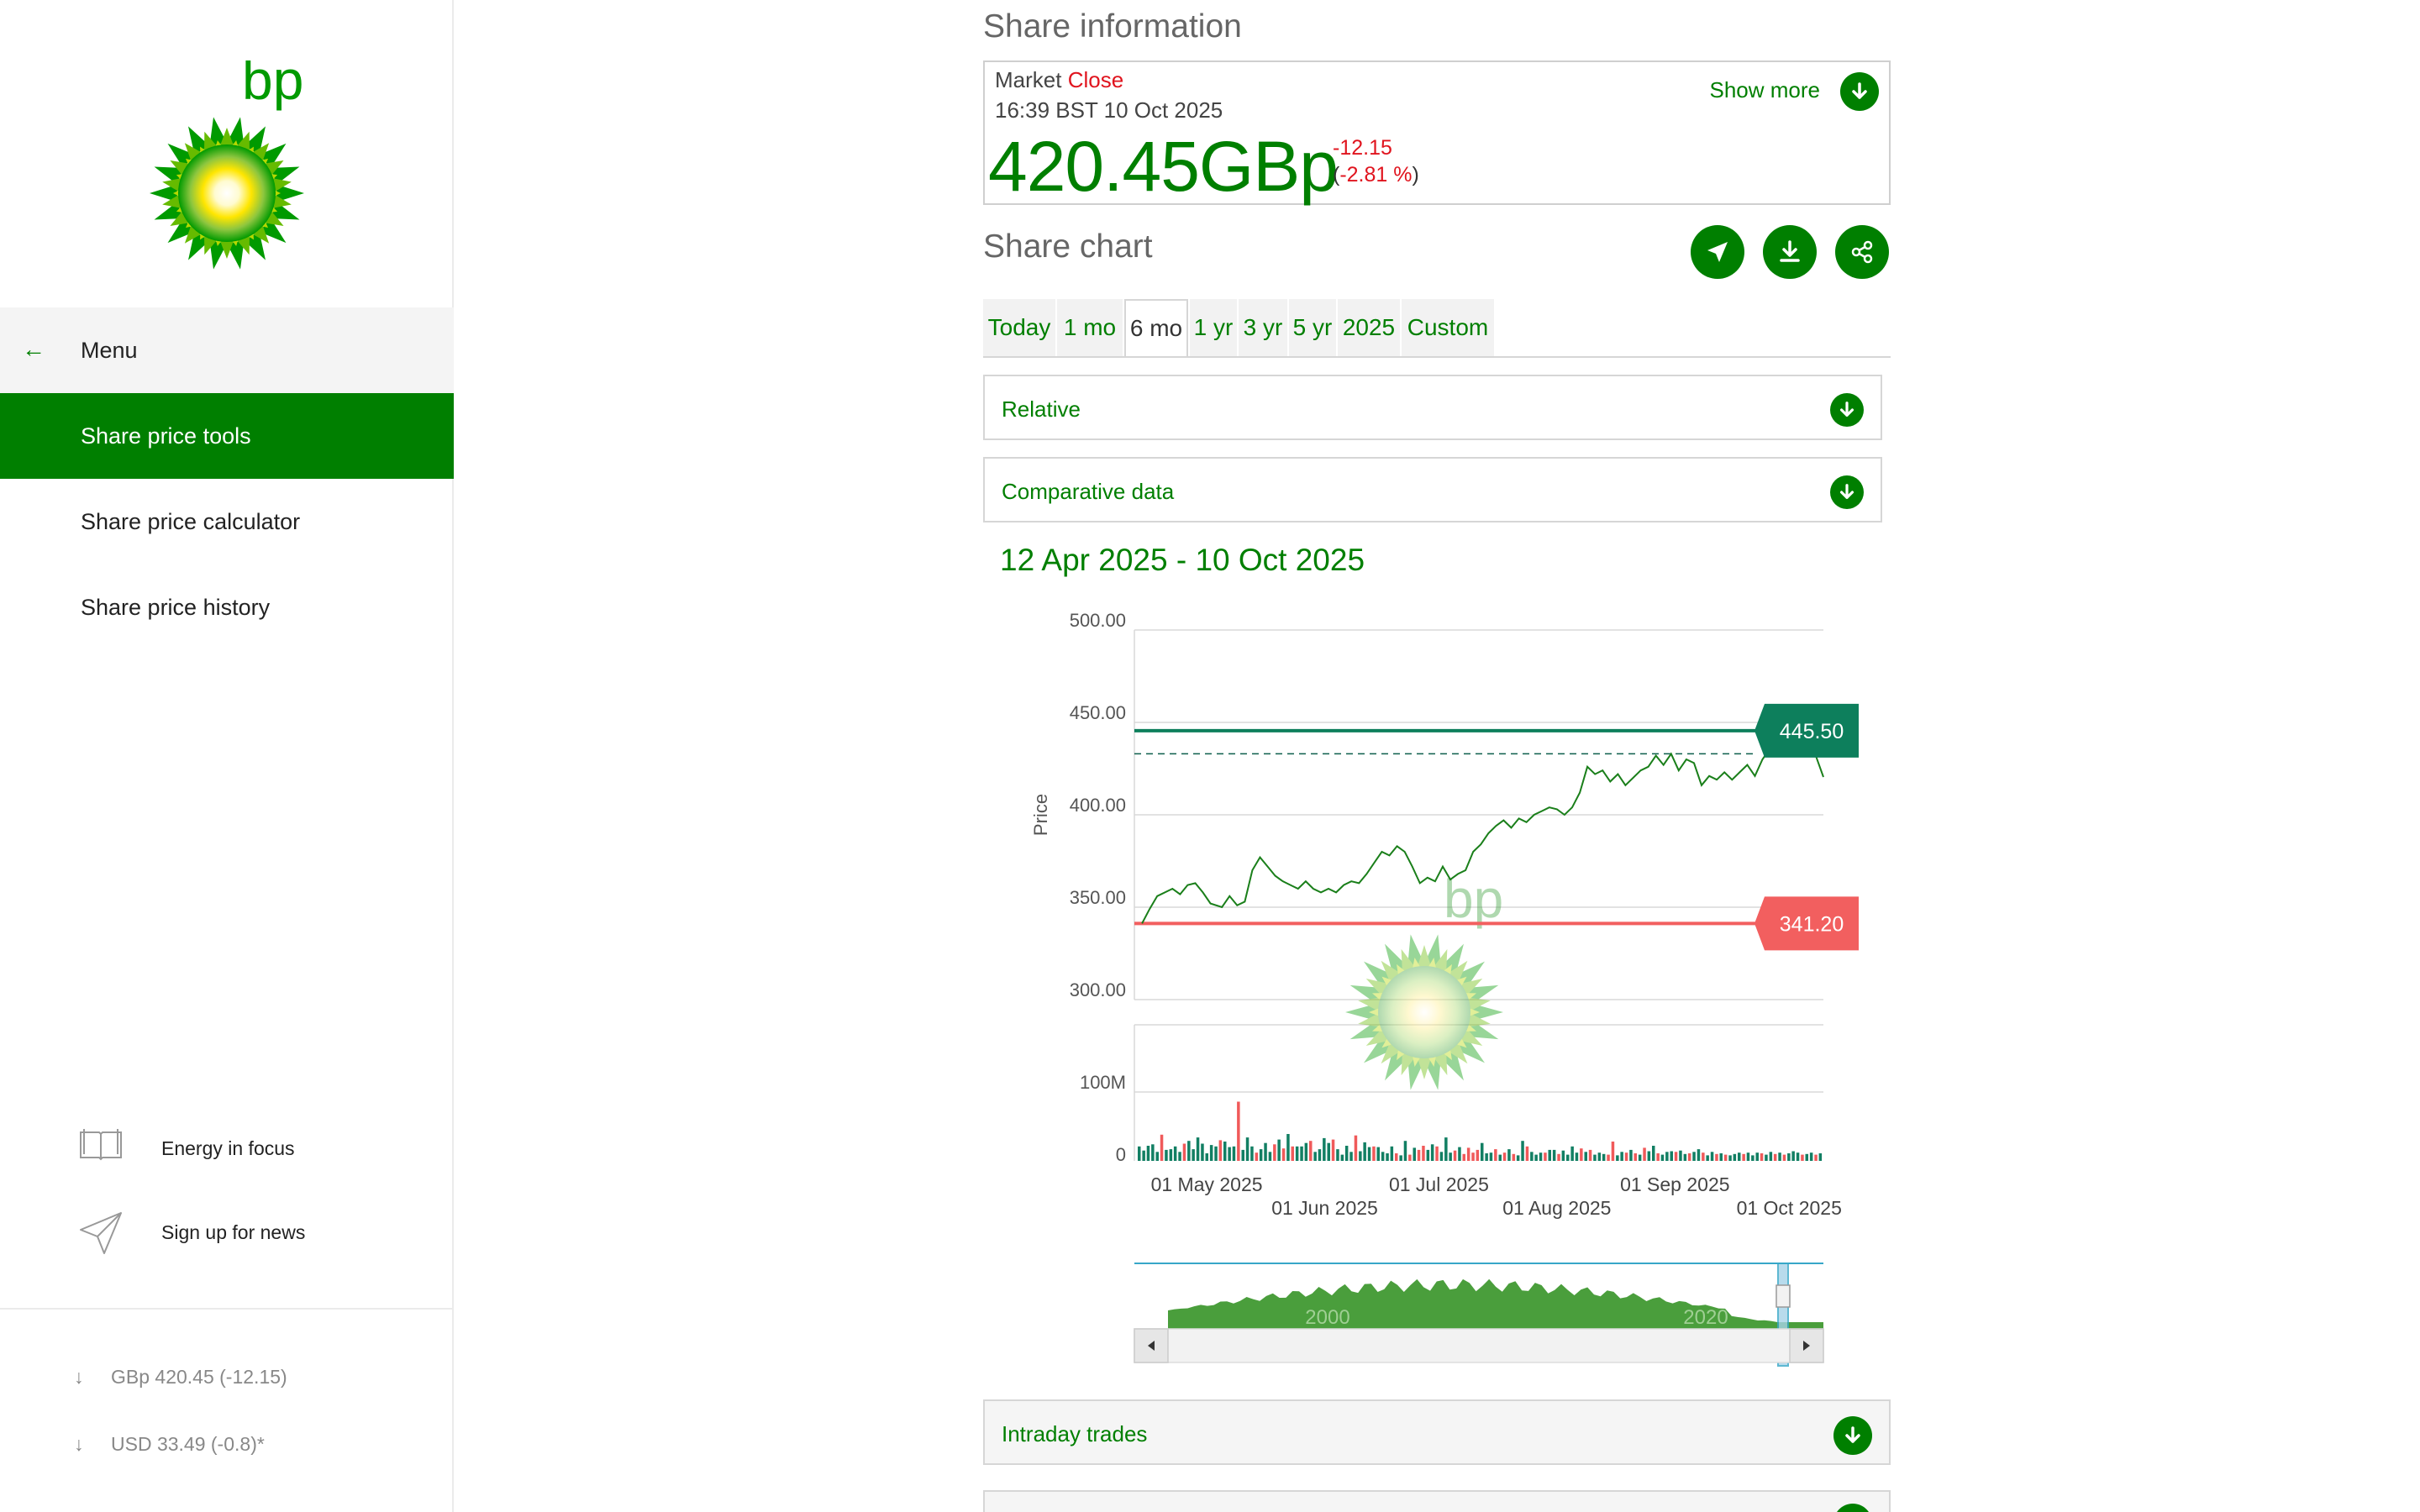  Describe the element at coordinates (1324, 1208) in the screenshot. I see `x-tick-label: 01 Jun 2025` at that location.